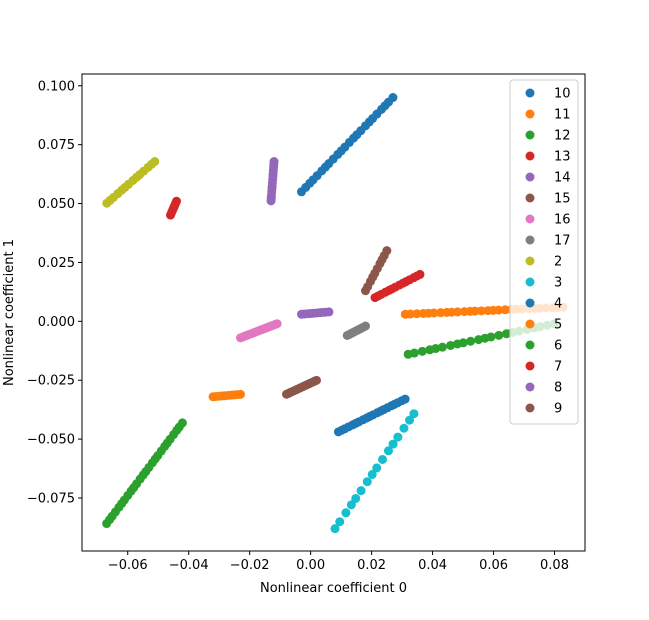 The width and height of the screenshot is (649, 620). What do you see at coordinates (558, 325) in the screenshot?
I see `legend-label: 5` at bounding box center [558, 325].